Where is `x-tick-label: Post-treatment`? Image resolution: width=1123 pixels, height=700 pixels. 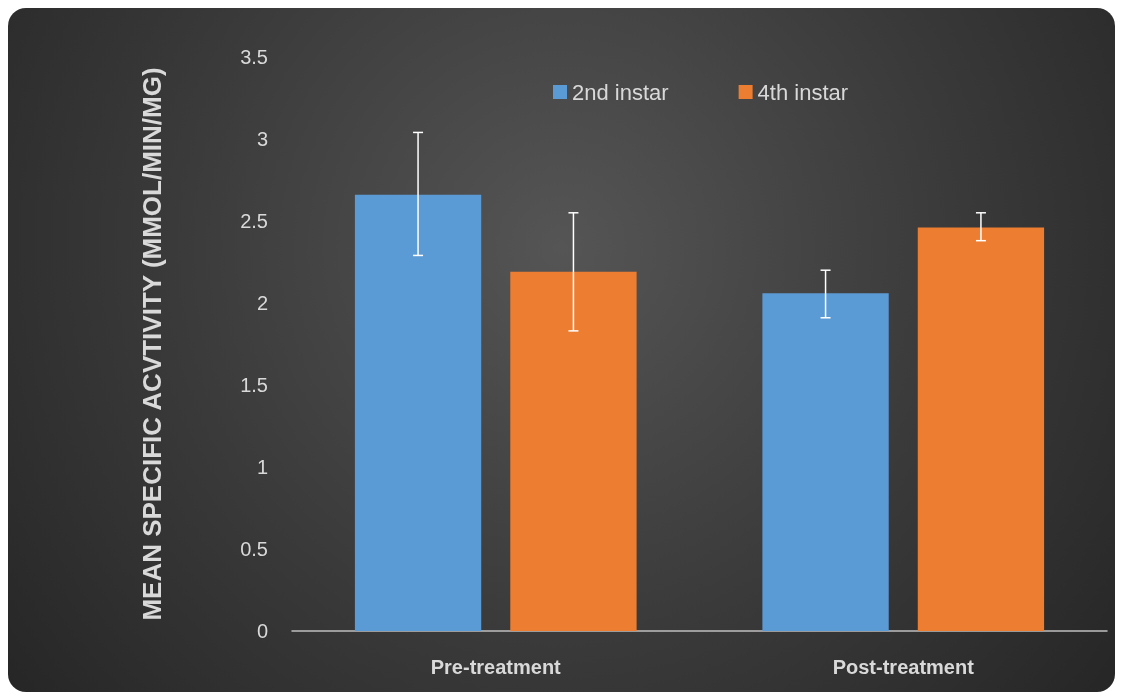 x-tick-label: Post-treatment is located at coordinates (903, 667).